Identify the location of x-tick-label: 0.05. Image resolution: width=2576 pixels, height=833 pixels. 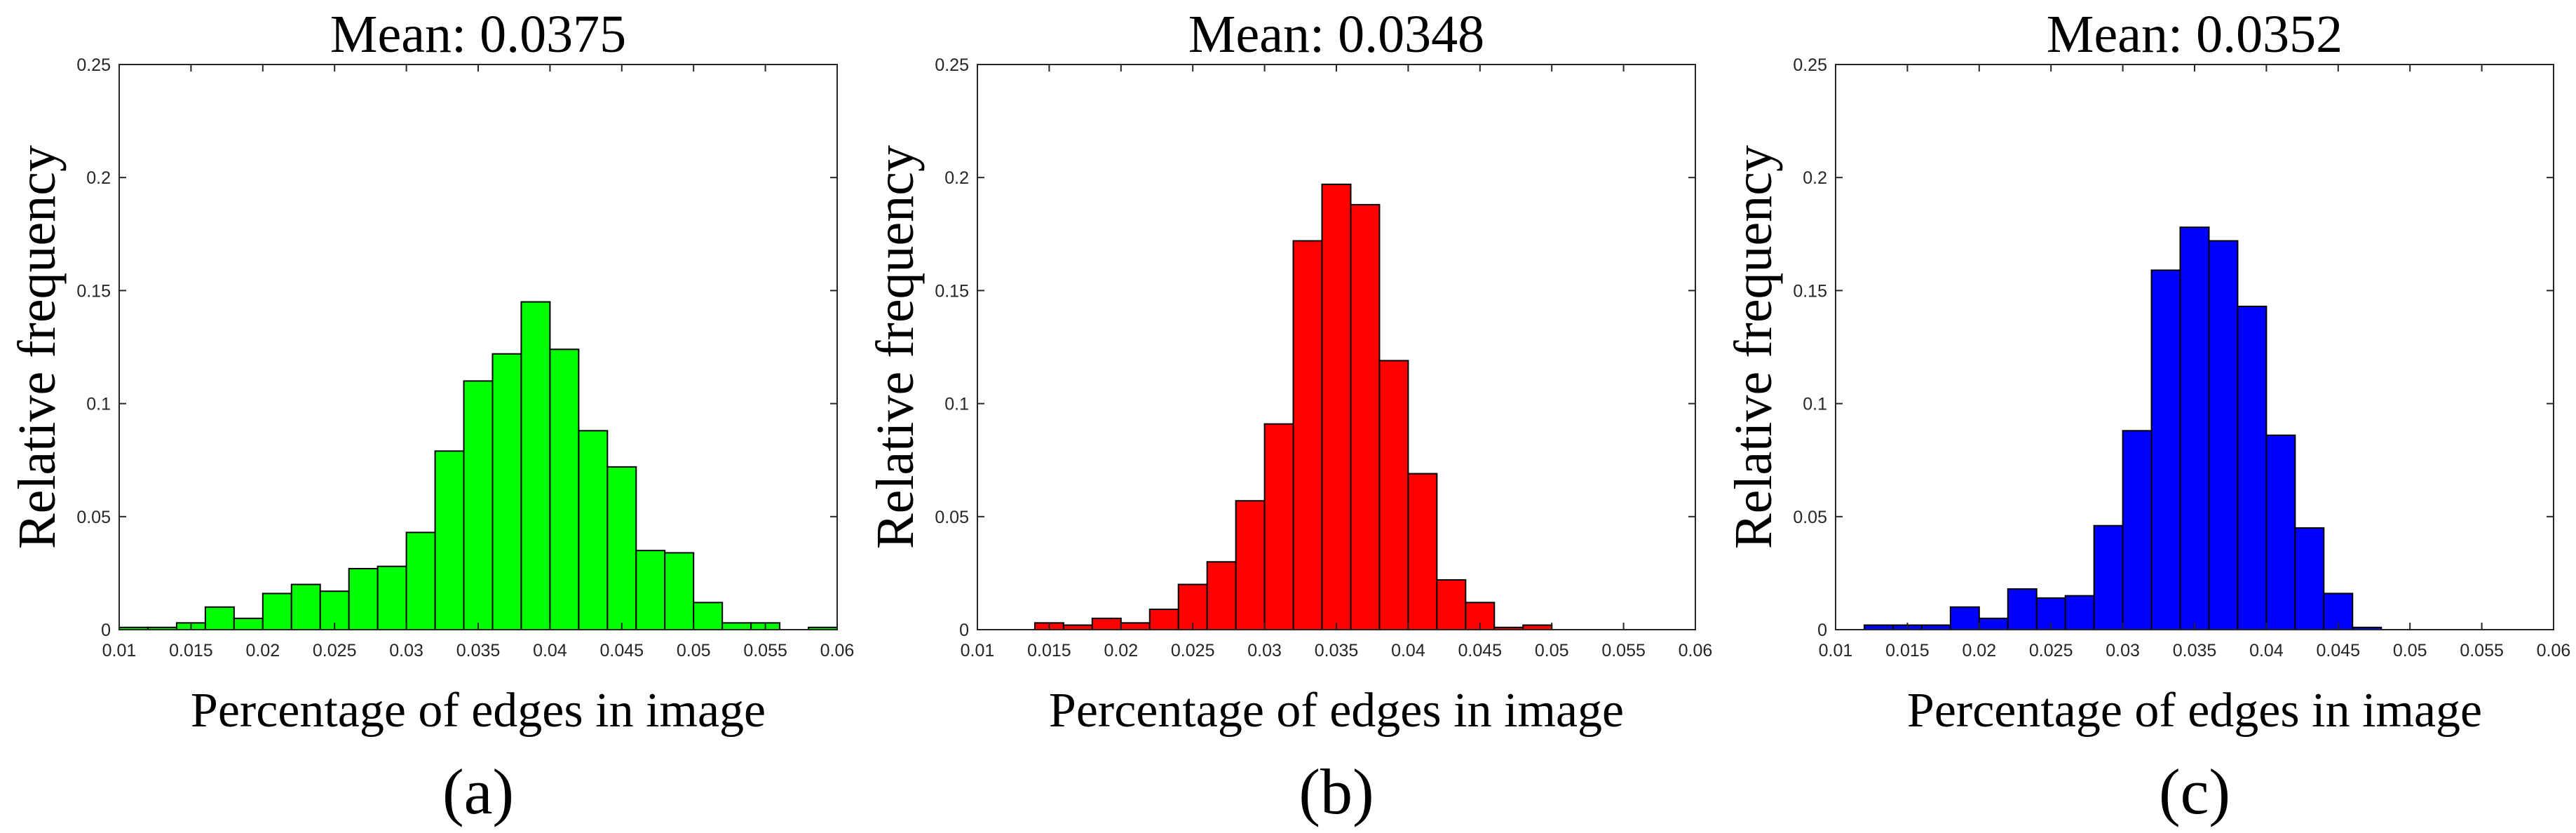
(1552, 651).